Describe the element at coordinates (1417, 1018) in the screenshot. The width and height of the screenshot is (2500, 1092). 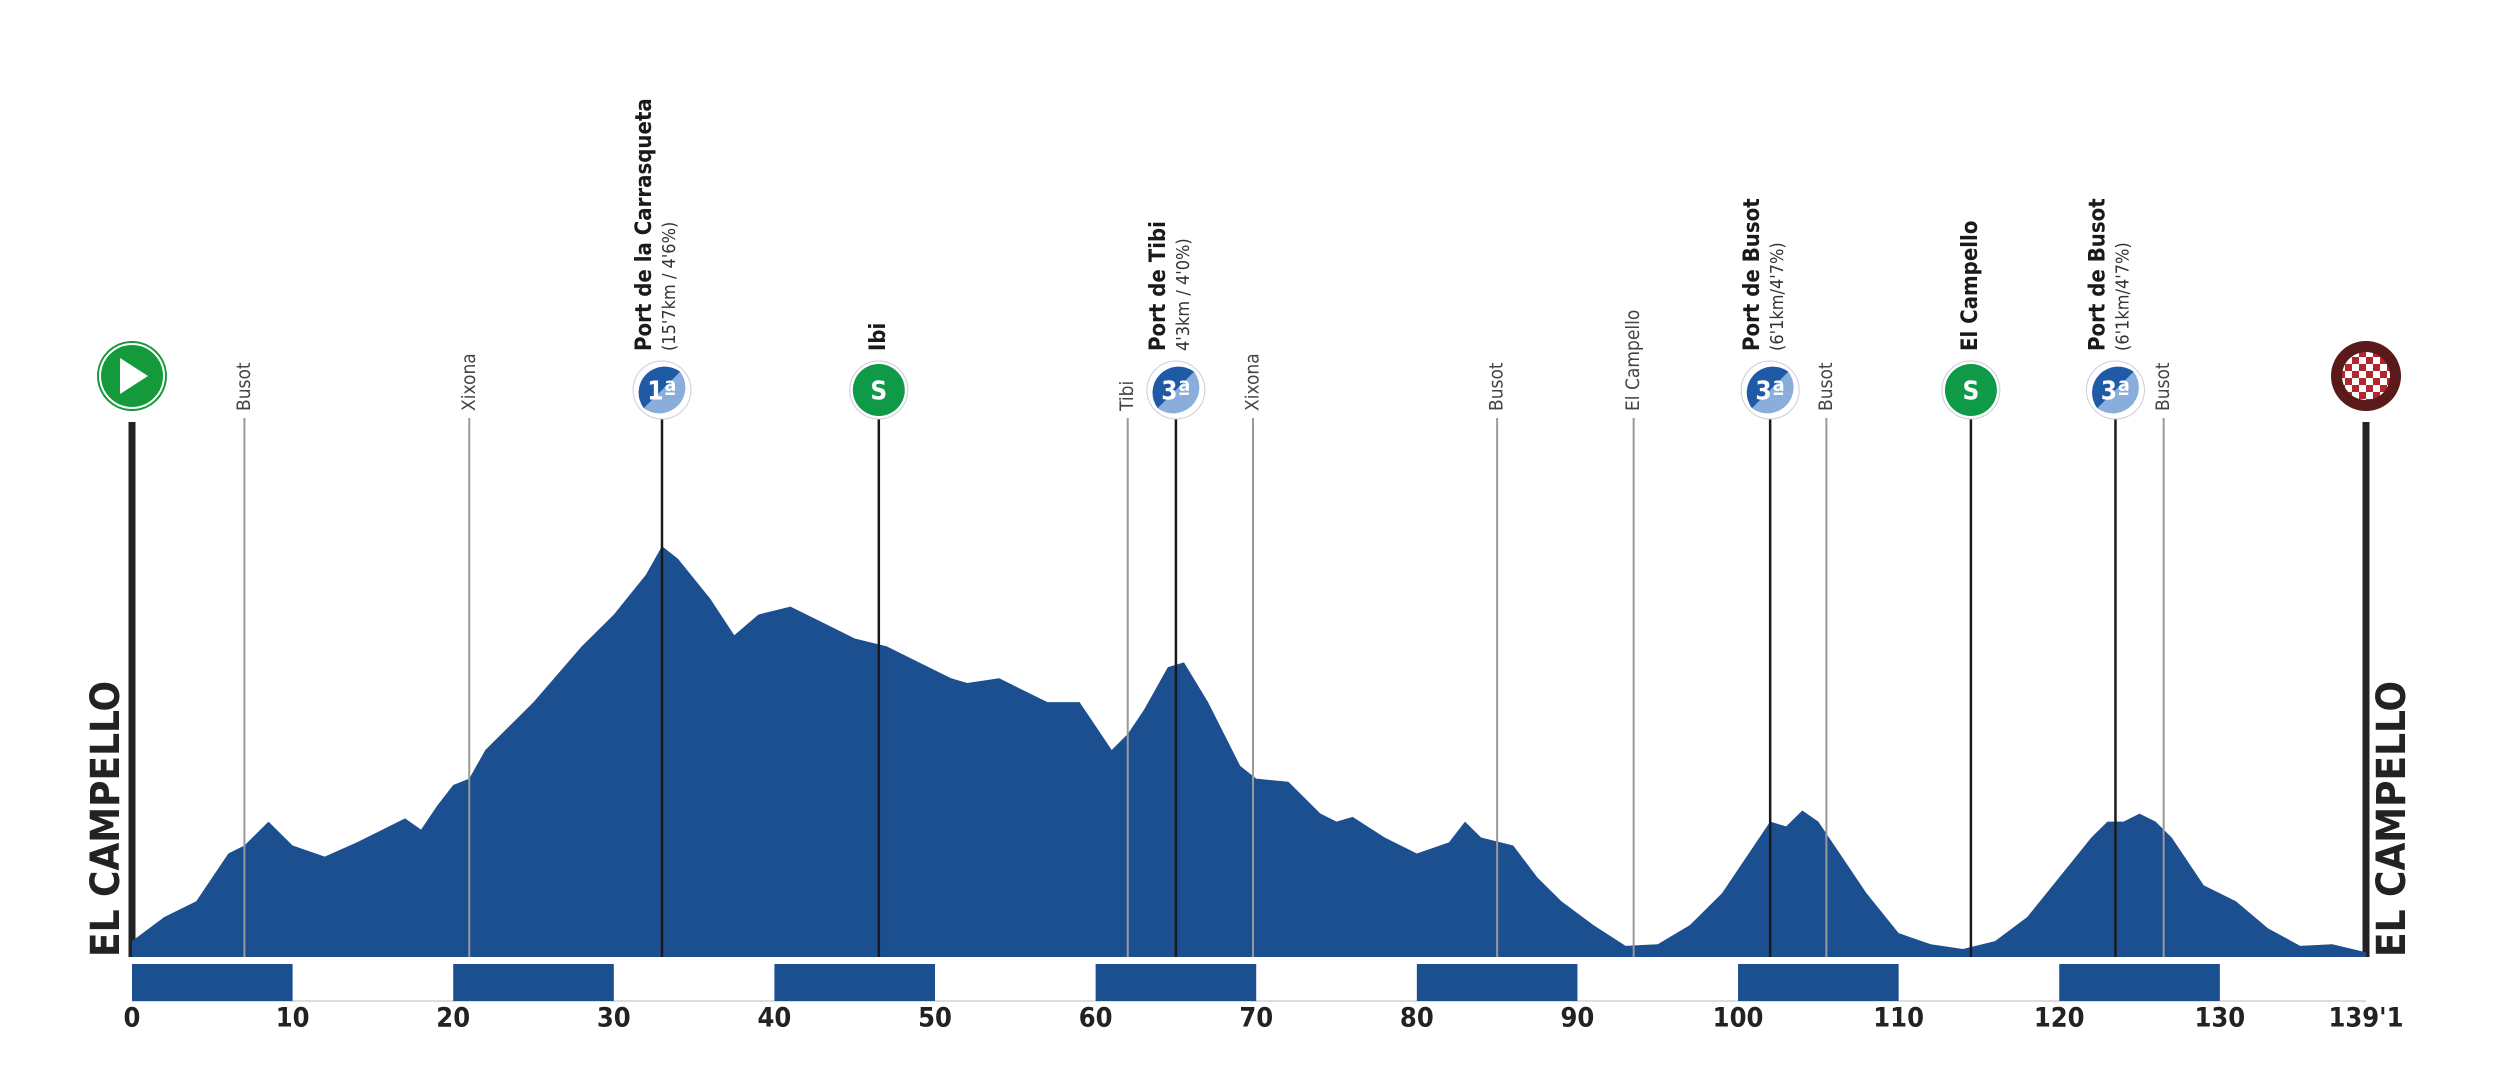
I see `x-tick-label: 80` at that location.